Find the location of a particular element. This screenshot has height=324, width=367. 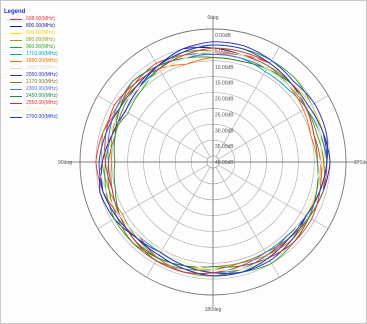

angle-label: 270deg is located at coordinates (360, 163).